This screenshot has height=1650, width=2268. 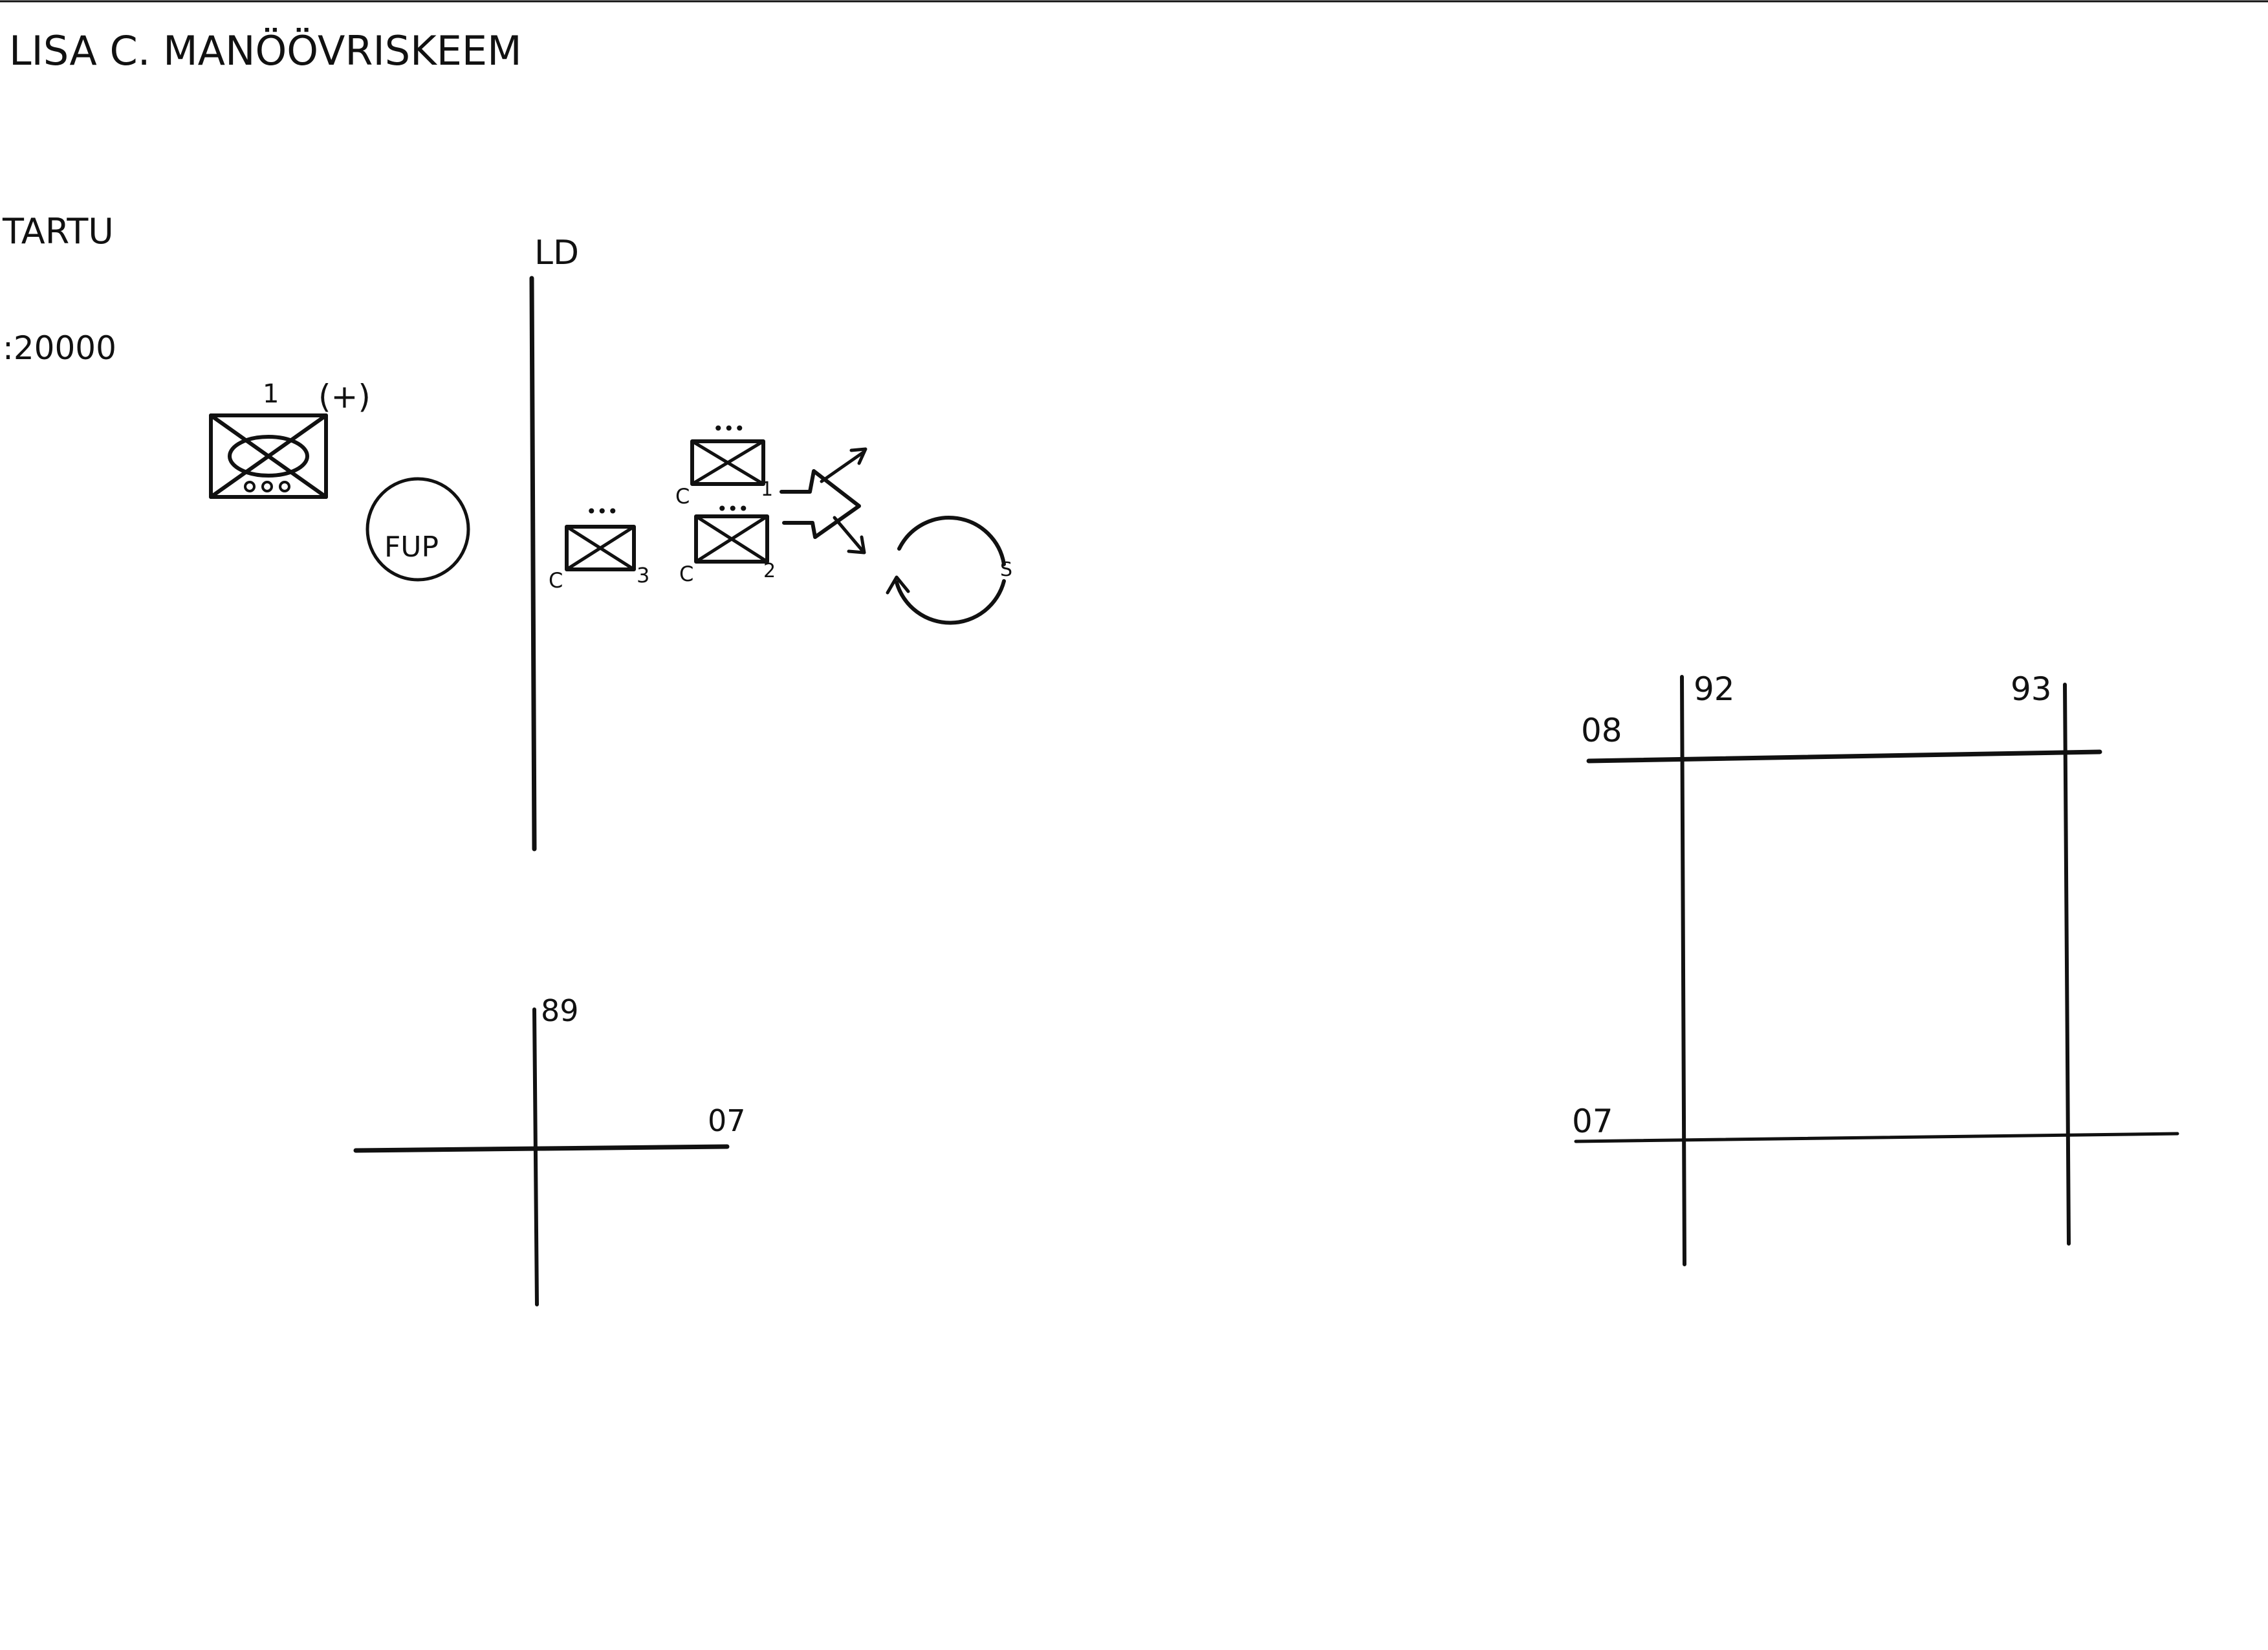 What do you see at coordinates (271, 394) in the screenshot?
I see `battalion-designation: 1` at bounding box center [271, 394].